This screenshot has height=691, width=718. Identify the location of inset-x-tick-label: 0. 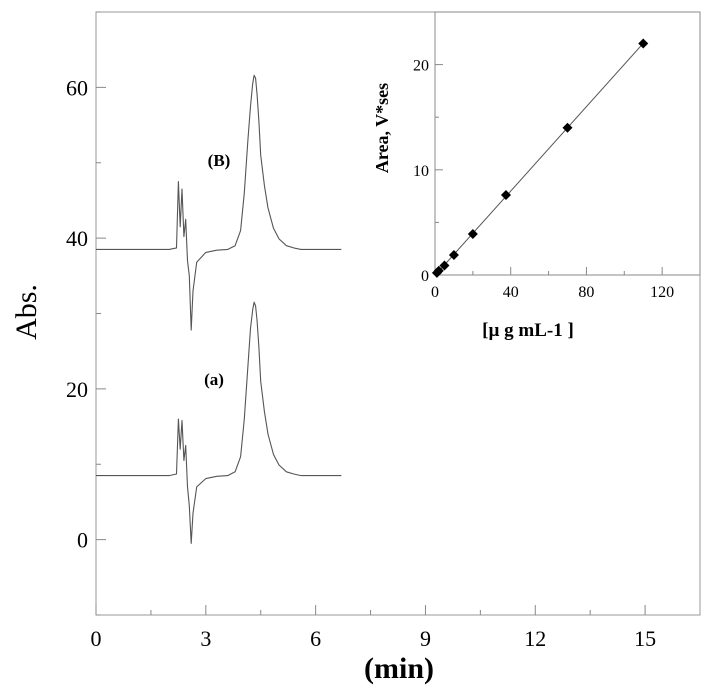
(435, 292).